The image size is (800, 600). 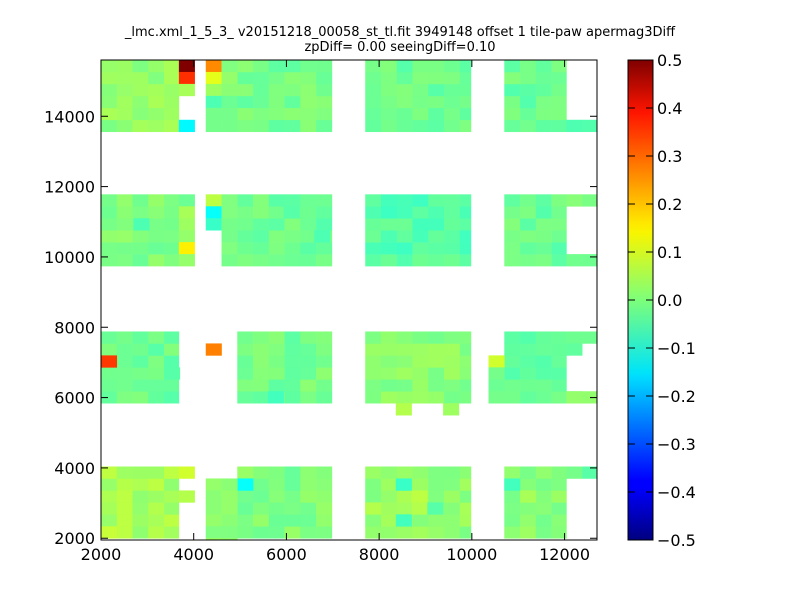 I want to click on x-tick-label: 10000, so click(x=471, y=554).